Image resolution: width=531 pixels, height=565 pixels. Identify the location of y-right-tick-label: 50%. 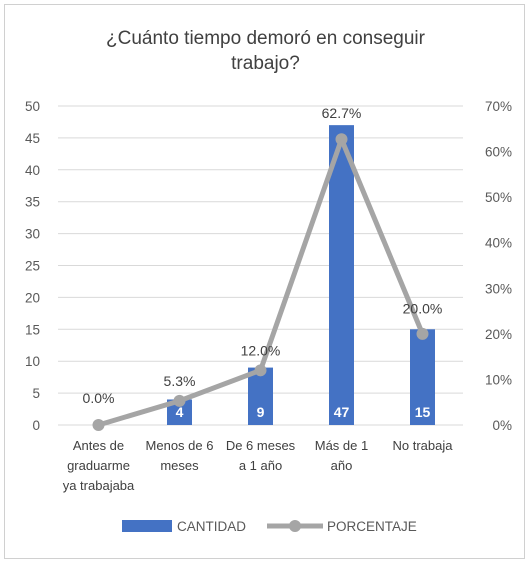
(498, 197).